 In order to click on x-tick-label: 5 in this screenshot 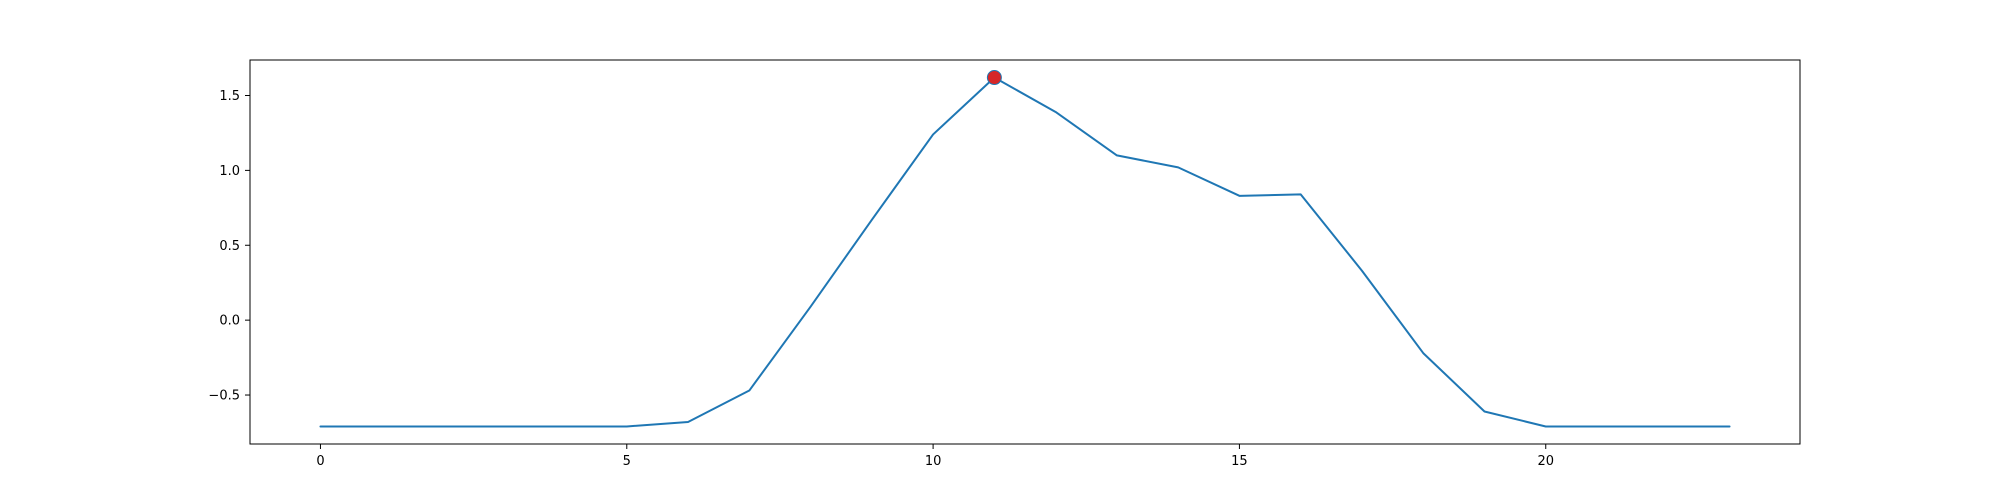, I will do `click(627, 461)`.